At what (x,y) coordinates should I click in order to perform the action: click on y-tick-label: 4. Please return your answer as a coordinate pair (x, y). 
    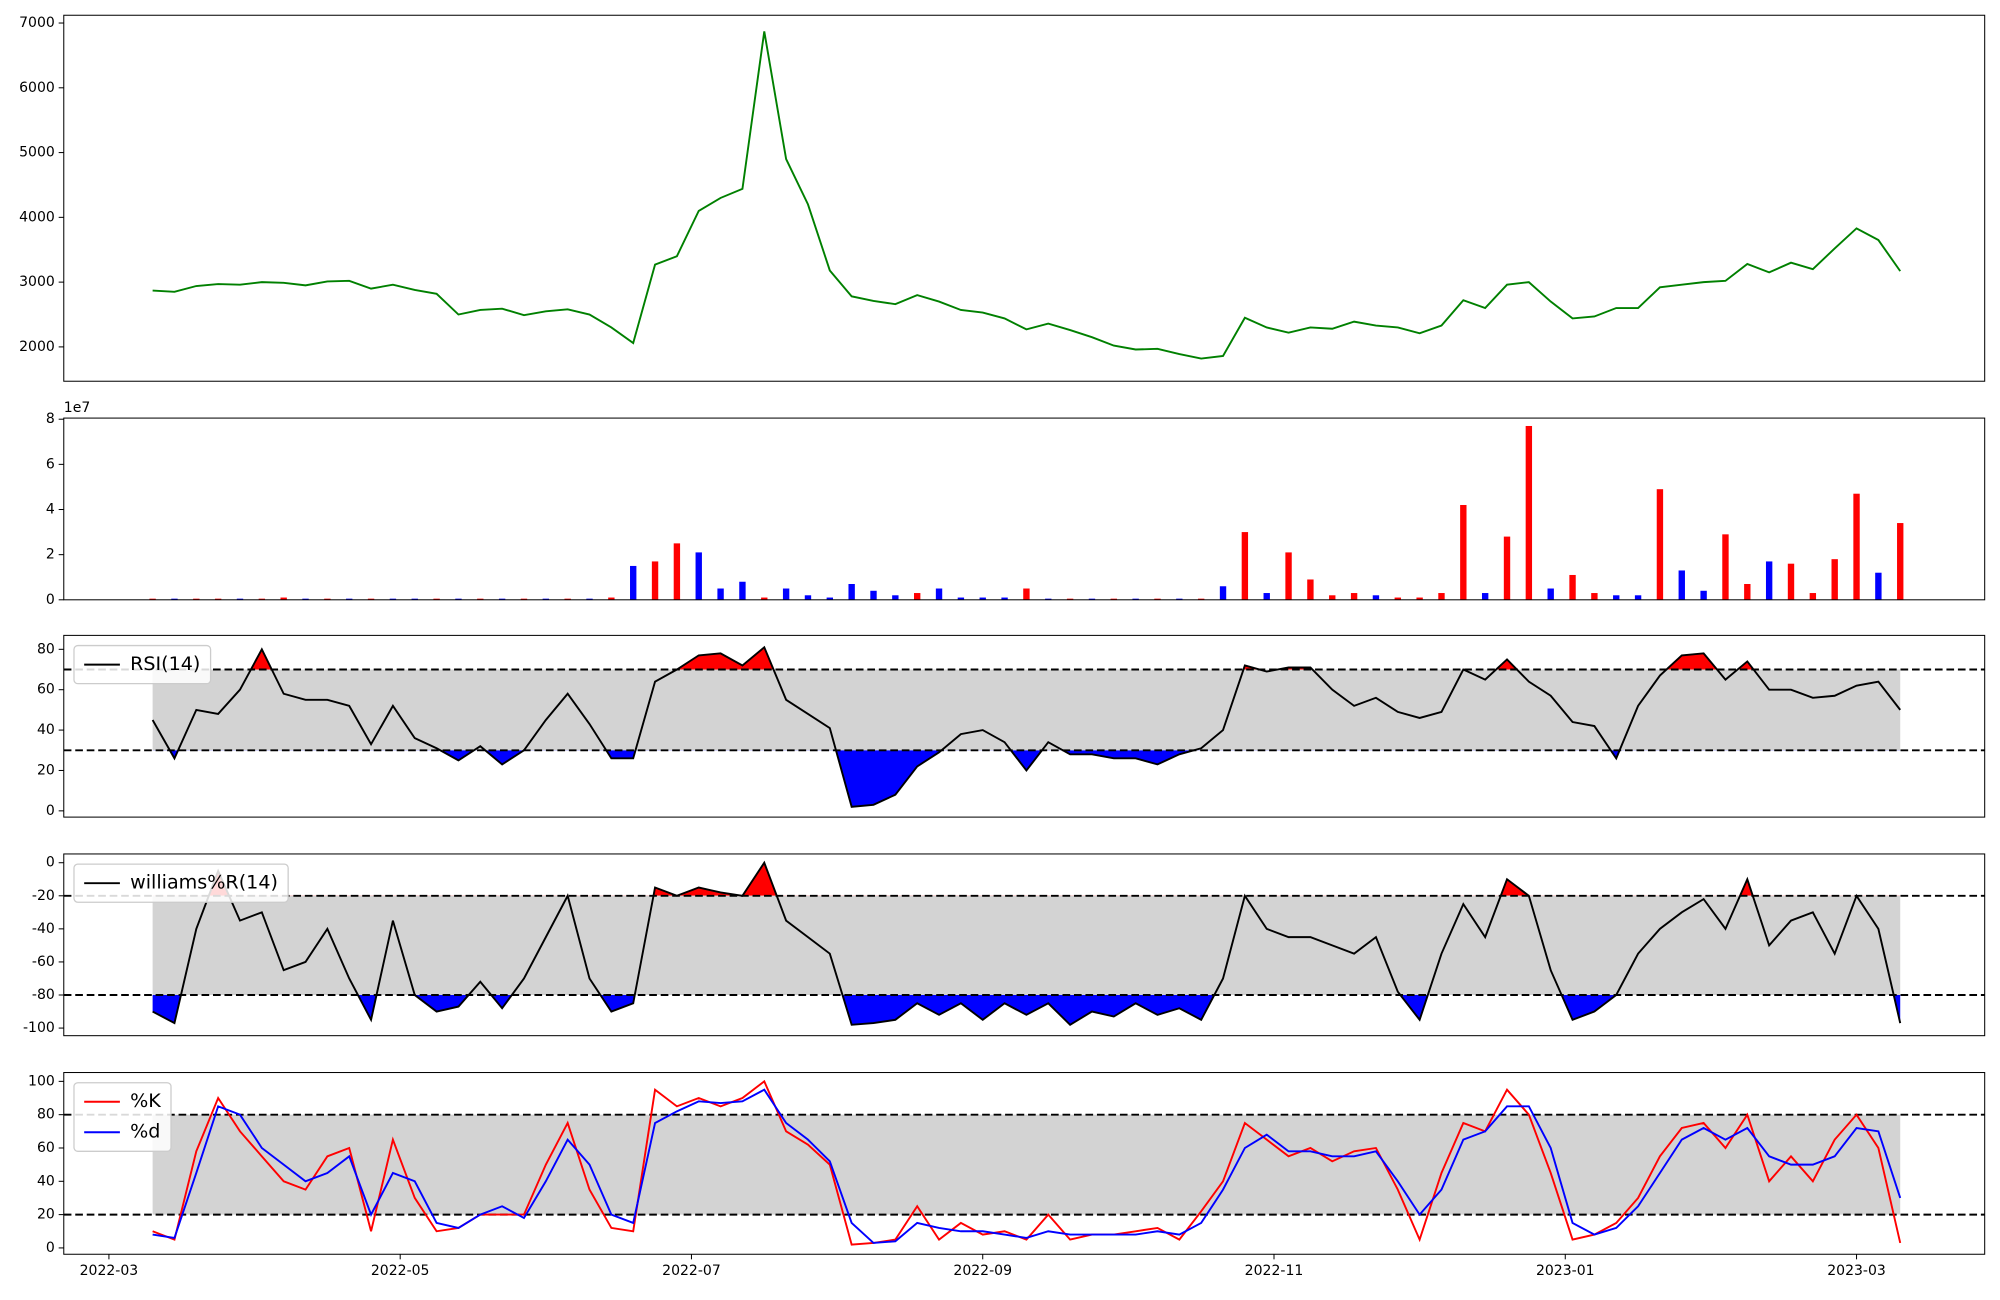
    Looking at the image, I should click on (50, 510).